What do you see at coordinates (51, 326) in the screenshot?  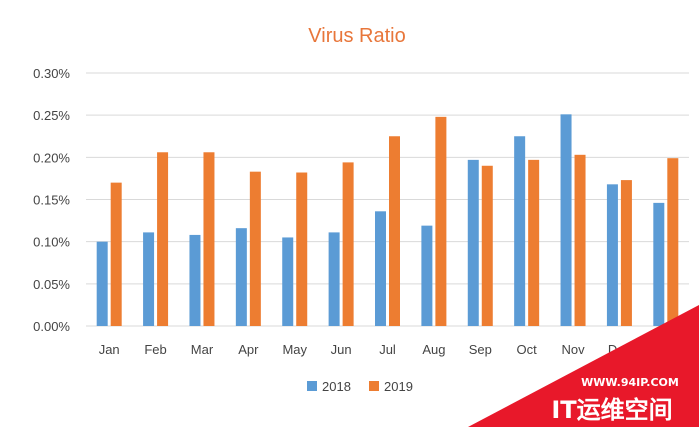 I see `y-tick-label: 0.00%` at bounding box center [51, 326].